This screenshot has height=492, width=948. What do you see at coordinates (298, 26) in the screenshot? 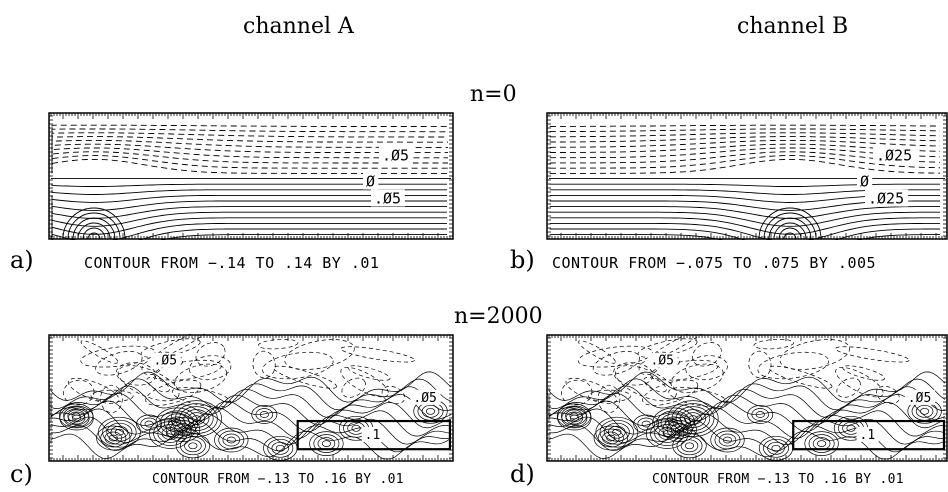
I see `column-header-a: channel A` at bounding box center [298, 26].